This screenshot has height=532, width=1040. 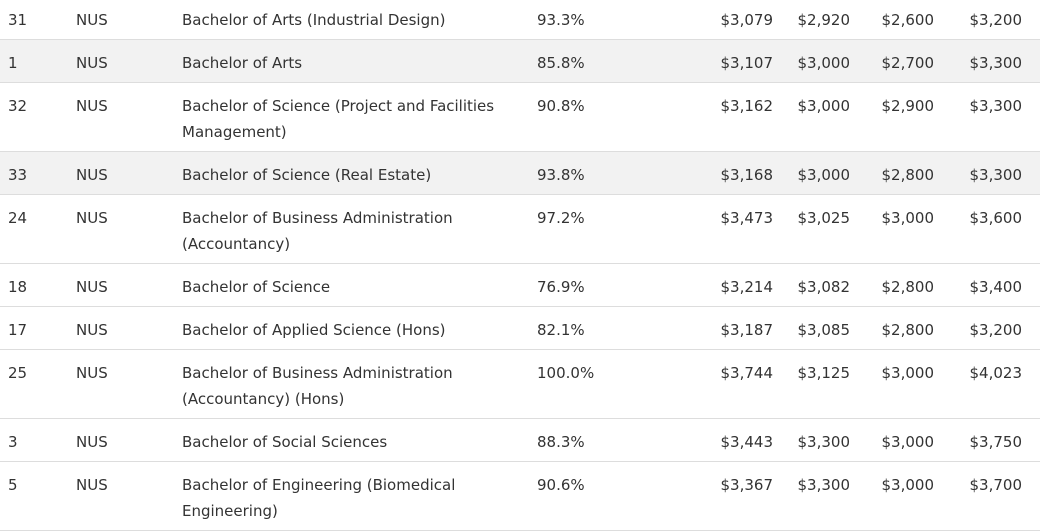 What do you see at coordinates (892, 20) in the screenshot?
I see `p25-salary-cell: $2,600` at bounding box center [892, 20].